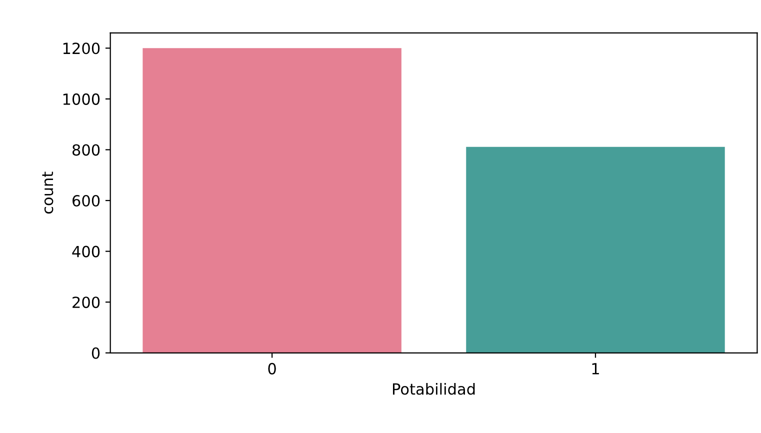  What do you see at coordinates (433, 388) in the screenshot?
I see `x-axis-title: Potabilidad` at bounding box center [433, 388].